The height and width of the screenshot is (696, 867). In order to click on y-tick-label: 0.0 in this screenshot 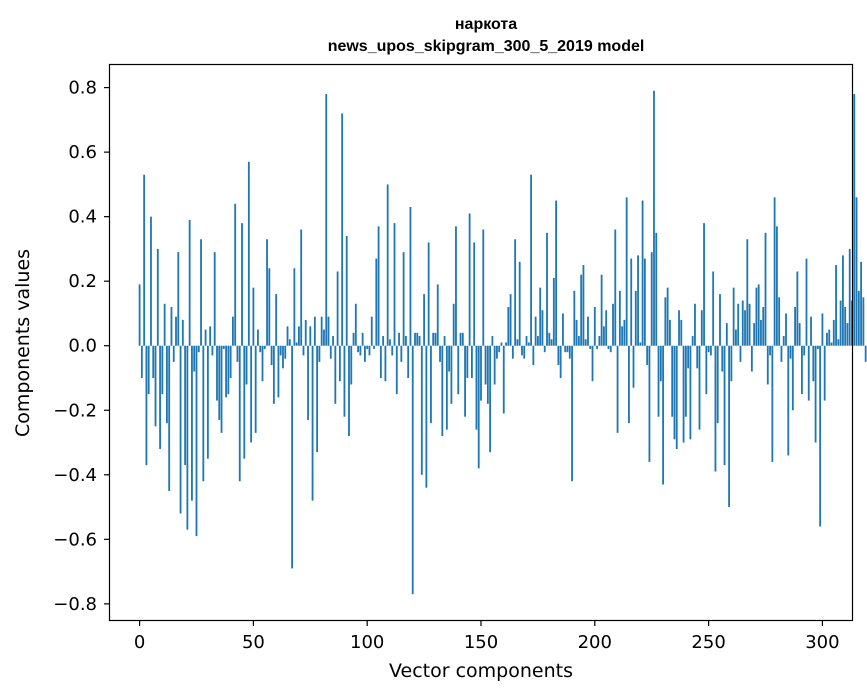, I will do `click(82, 346)`.